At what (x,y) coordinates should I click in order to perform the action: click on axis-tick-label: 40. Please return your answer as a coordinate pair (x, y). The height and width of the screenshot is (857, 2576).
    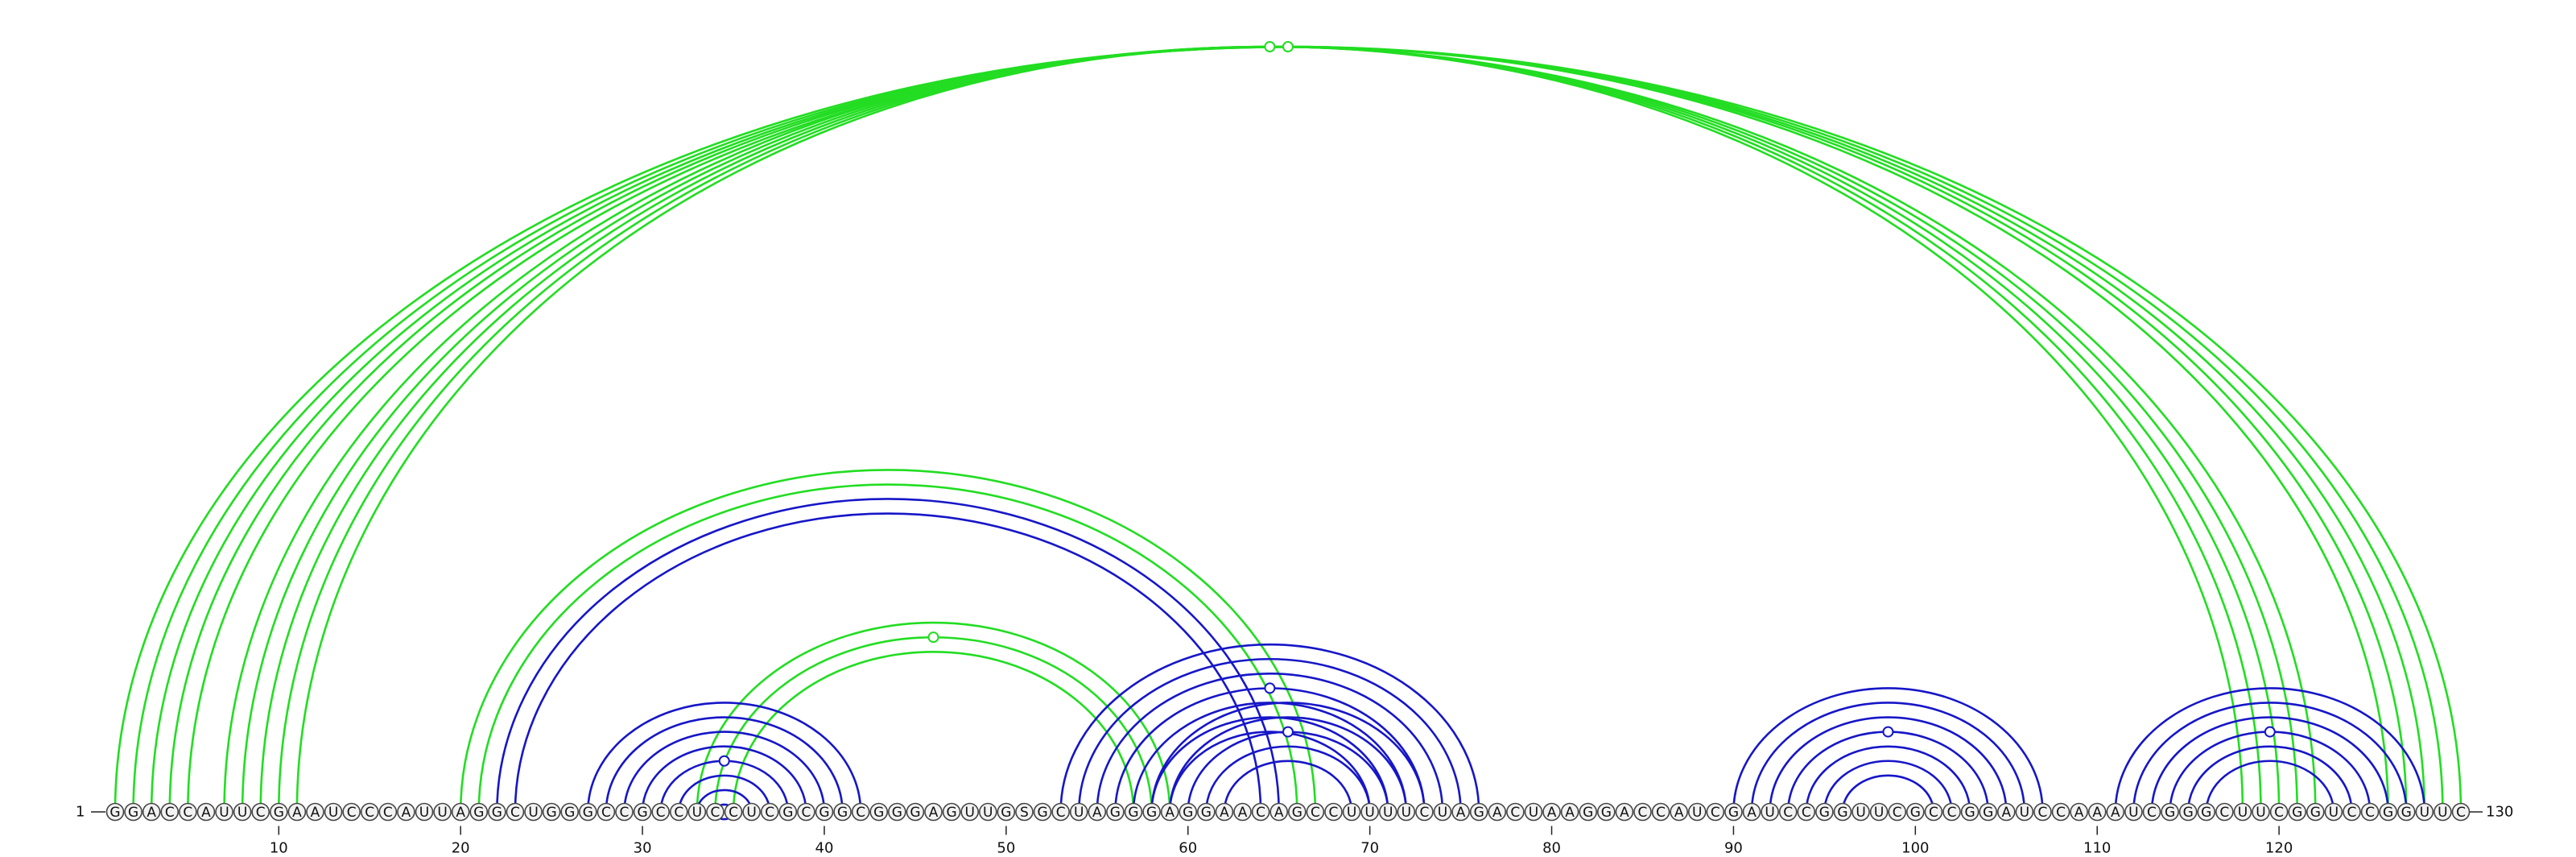
    Looking at the image, I should click on (824, 849).